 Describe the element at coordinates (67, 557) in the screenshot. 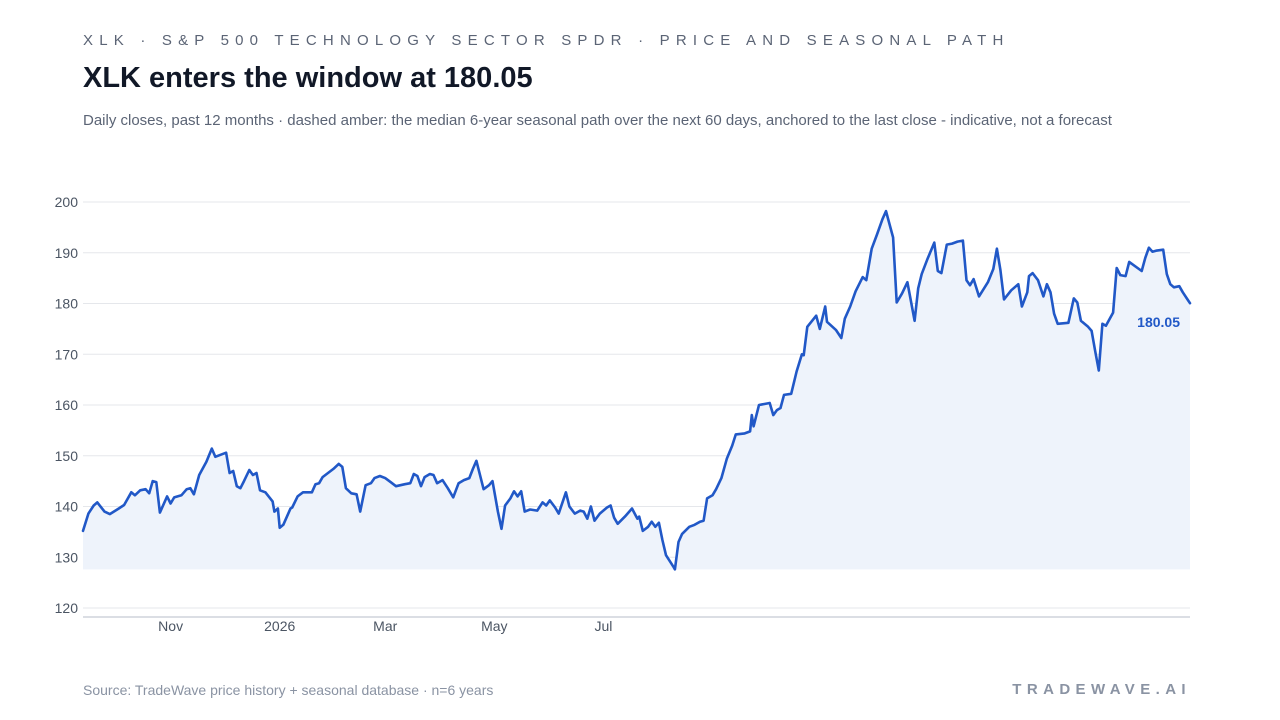

I see `y-tick-label: 130` at that location.